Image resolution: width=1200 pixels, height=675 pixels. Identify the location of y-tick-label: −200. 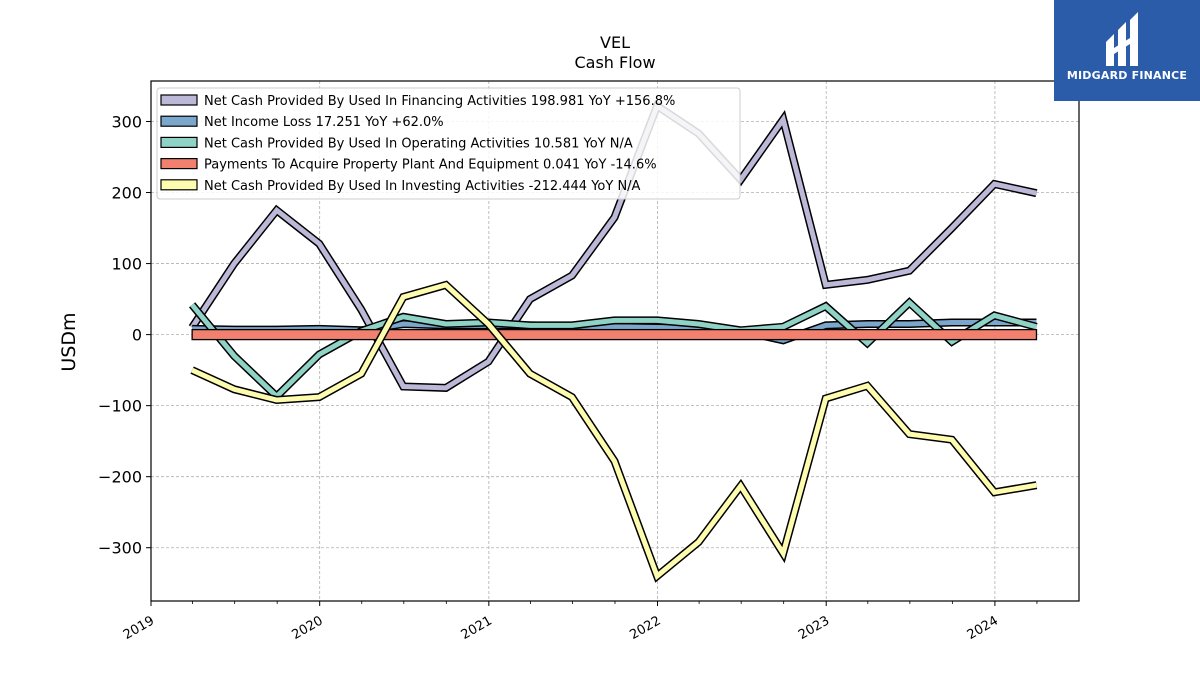
(120, 477).